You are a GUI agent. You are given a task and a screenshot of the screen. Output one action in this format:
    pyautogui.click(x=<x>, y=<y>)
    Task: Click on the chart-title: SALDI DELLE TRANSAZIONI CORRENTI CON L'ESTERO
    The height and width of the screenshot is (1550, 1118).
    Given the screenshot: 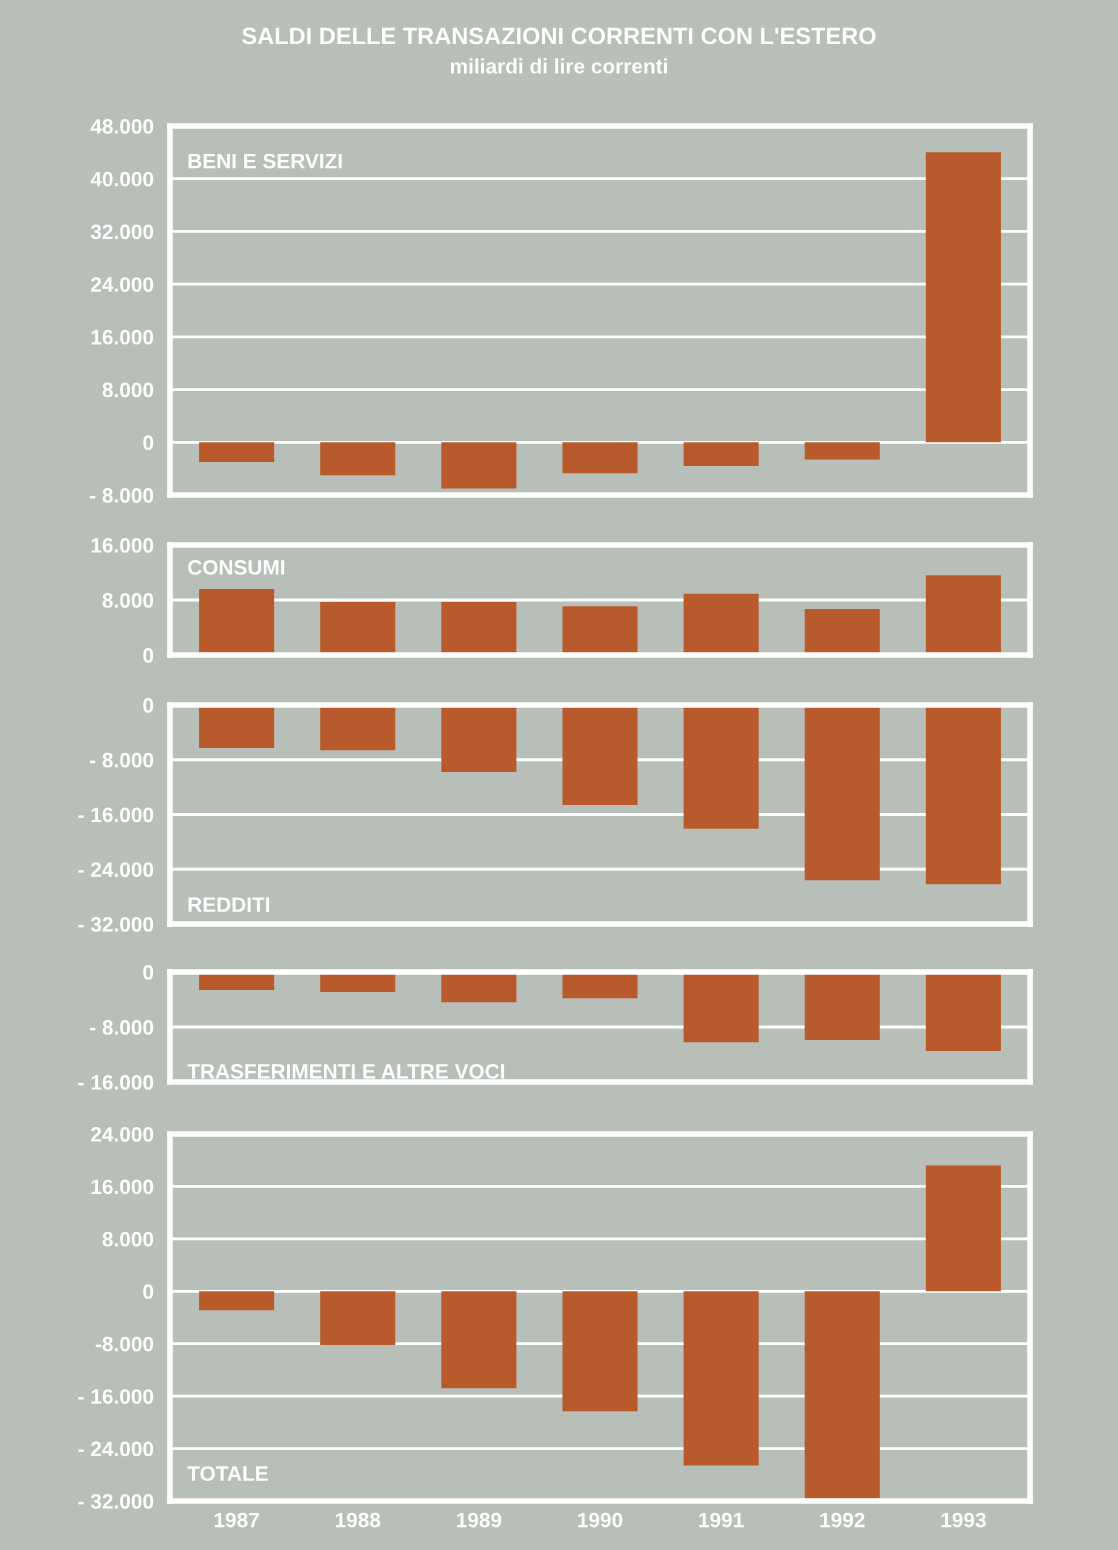 What is the action you would take?
    pyautogui.click(x=559, y=36)
    